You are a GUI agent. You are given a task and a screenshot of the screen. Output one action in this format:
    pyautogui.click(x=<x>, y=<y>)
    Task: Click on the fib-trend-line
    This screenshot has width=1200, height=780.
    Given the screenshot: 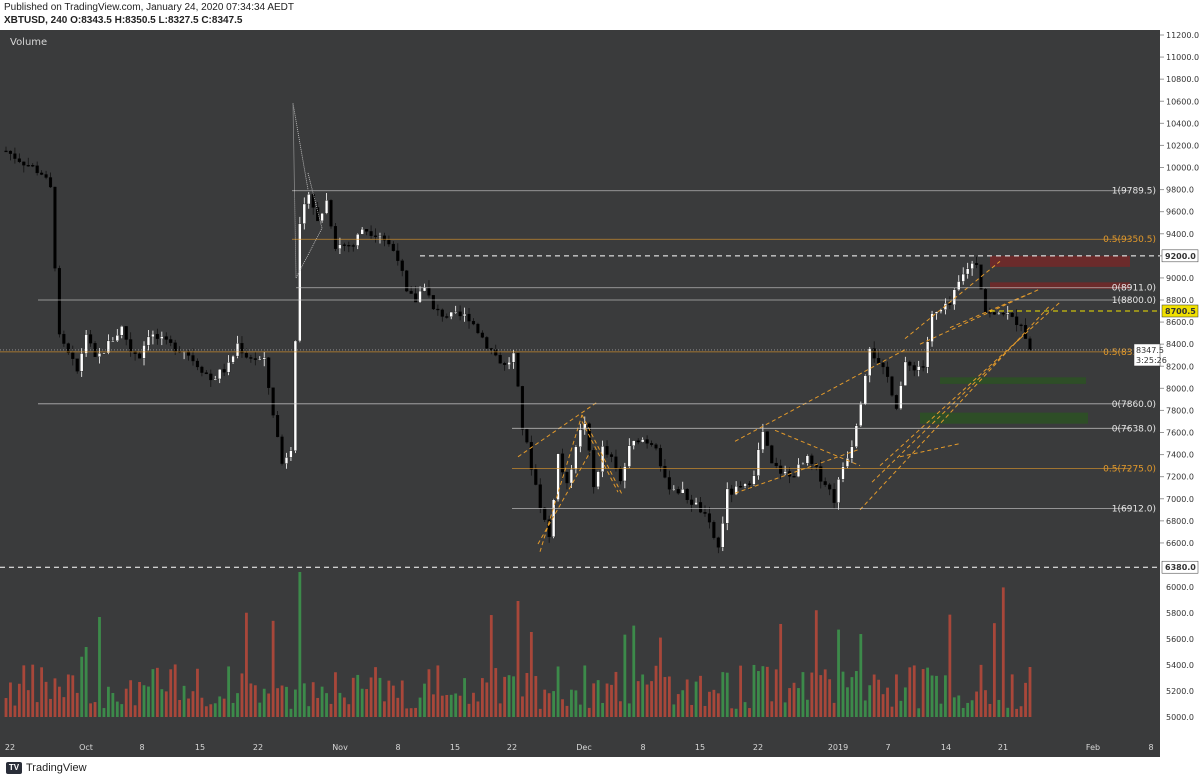 What is the action you would take?
    pyautogui.click(x=315, y=200)
    